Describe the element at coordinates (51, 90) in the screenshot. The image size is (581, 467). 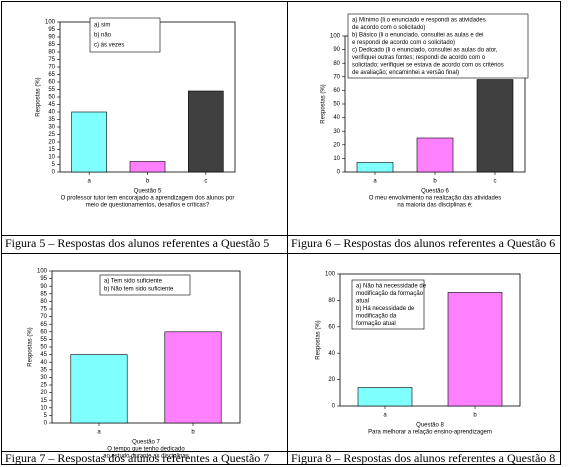
I see `y-tick-label: 55` at that location.